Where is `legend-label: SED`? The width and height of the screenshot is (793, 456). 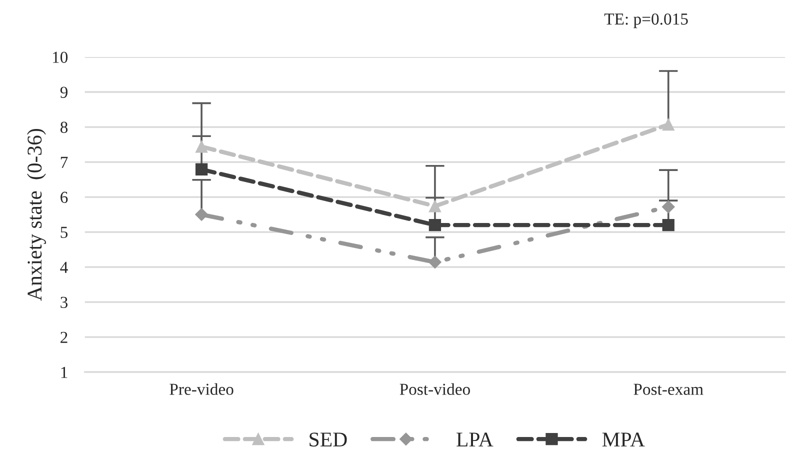
legend-label: SED is located at coordinates (328, 439).